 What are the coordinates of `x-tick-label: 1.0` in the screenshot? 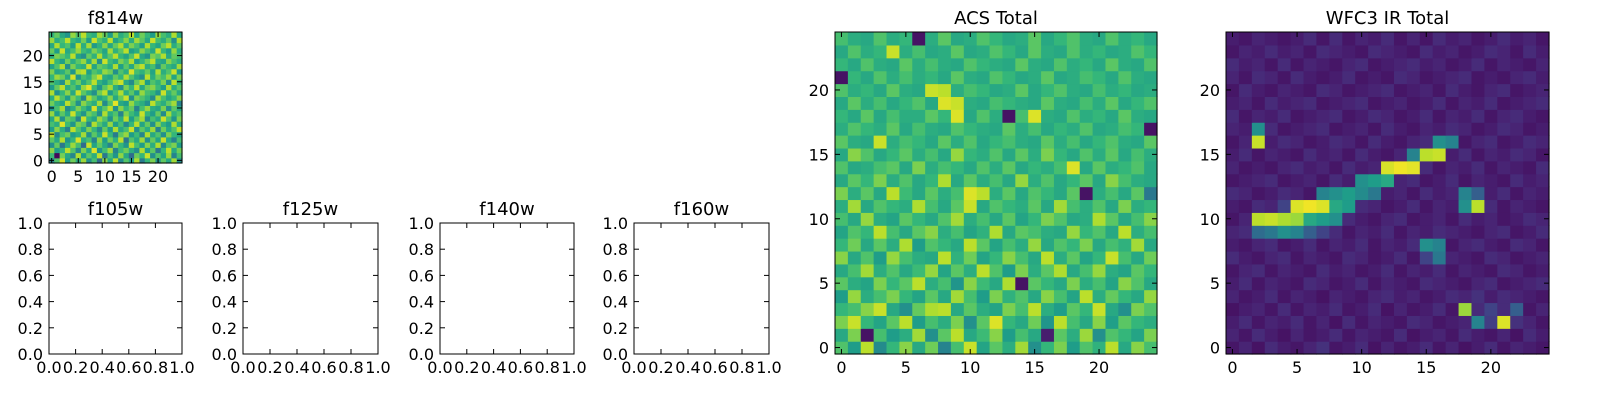 It's located at (768, 367).